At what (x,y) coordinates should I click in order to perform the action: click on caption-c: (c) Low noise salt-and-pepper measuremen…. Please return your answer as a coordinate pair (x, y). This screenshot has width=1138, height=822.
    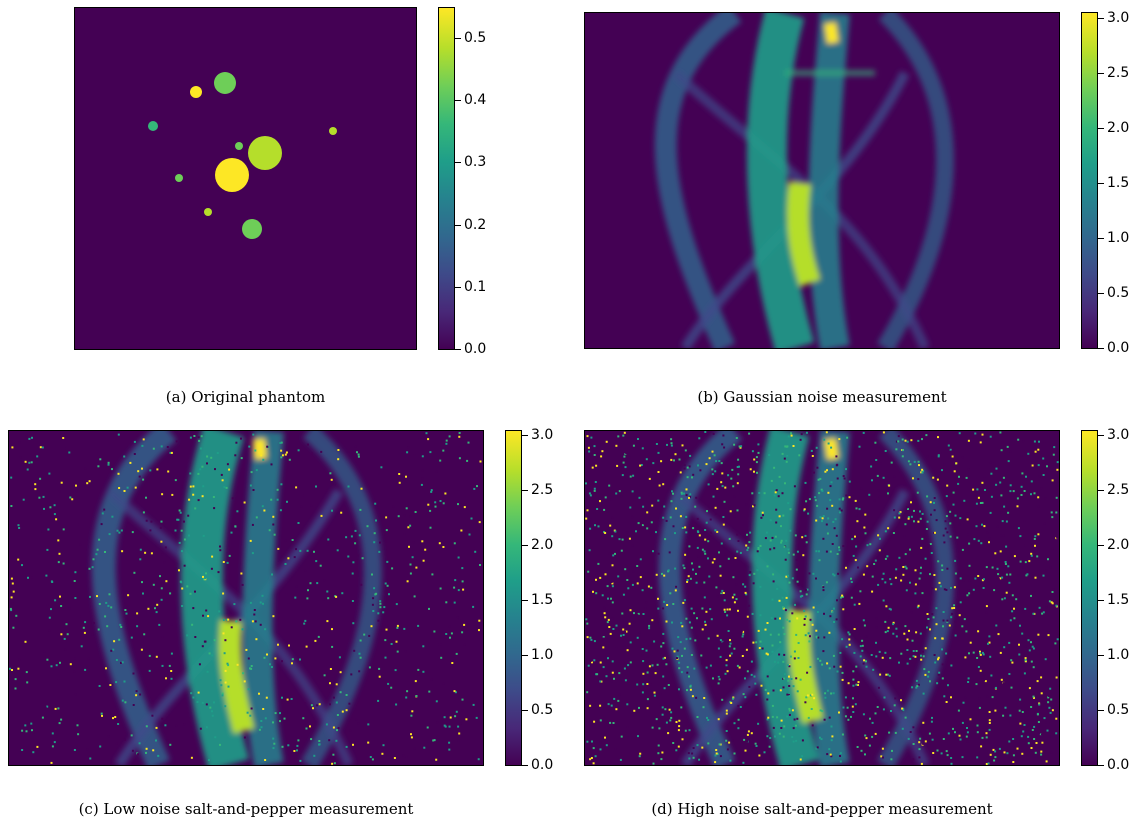
    Looking at the image, I should click on (246, 809).